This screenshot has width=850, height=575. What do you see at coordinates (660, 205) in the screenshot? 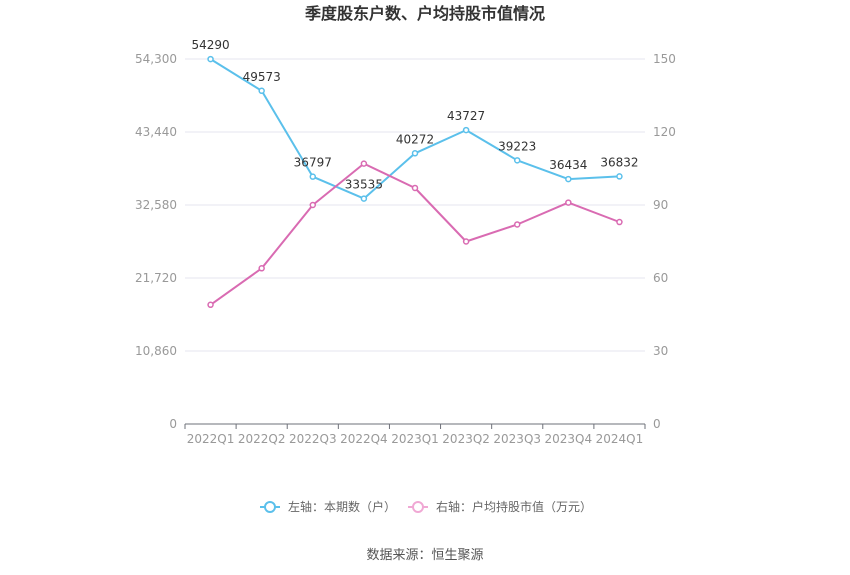
I see `right-tick-label: 90` at bounding box center [660, 205].